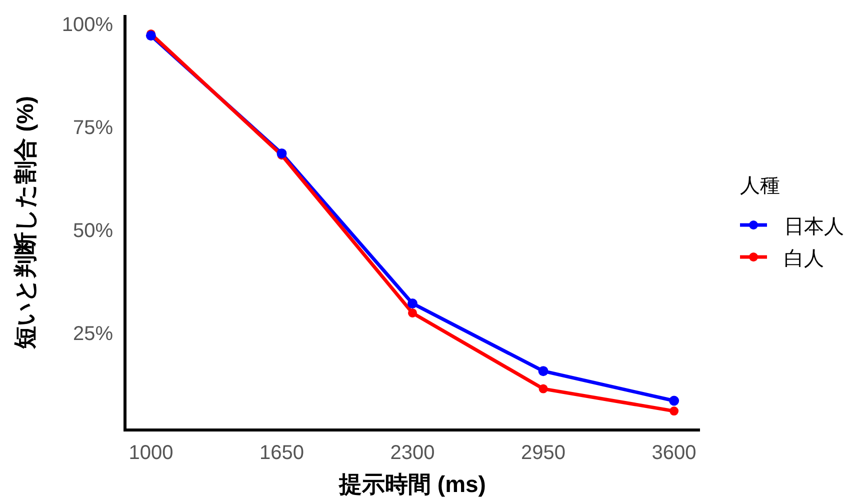 Image resolution: width=859 pixels, height=499 pixels. I want to click on x-tick-label: 2300, so click(412, 453).